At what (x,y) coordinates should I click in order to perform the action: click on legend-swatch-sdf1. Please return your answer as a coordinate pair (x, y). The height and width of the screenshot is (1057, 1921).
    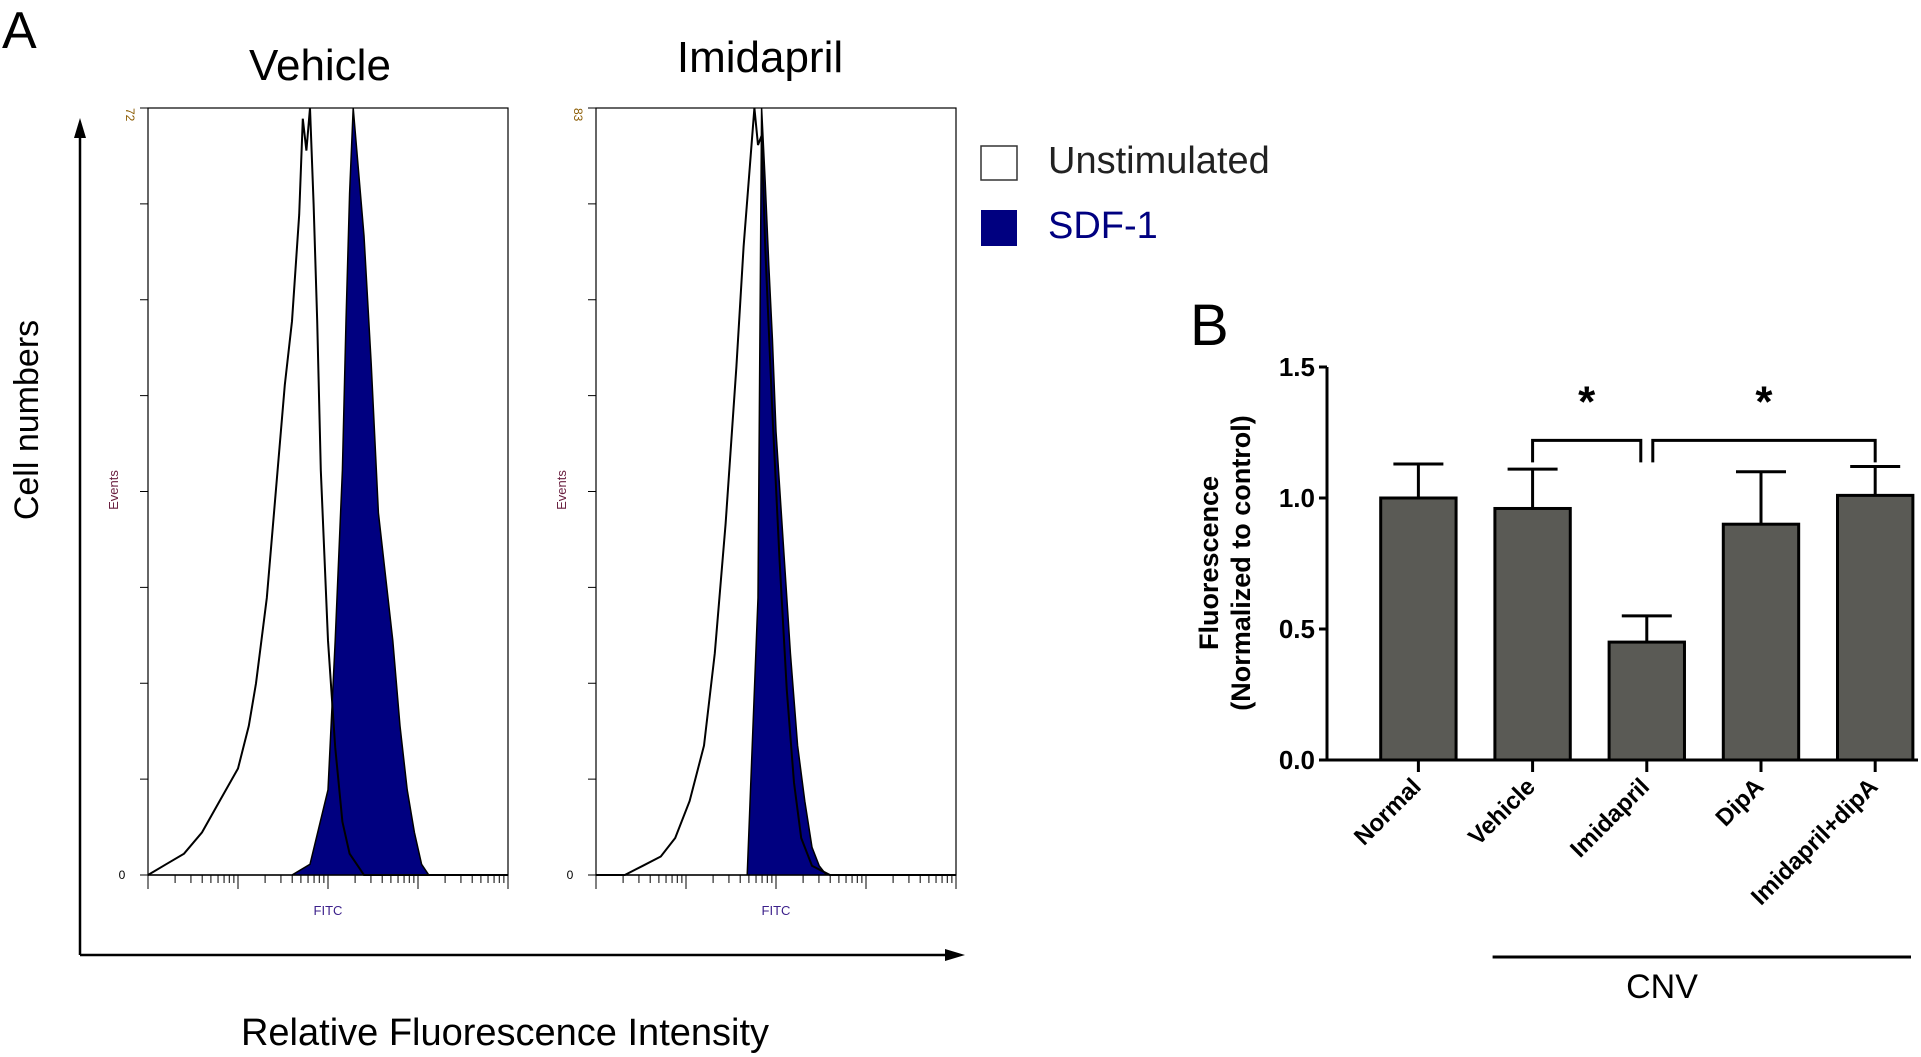
    Looking at the image, I should click on (999, 228).